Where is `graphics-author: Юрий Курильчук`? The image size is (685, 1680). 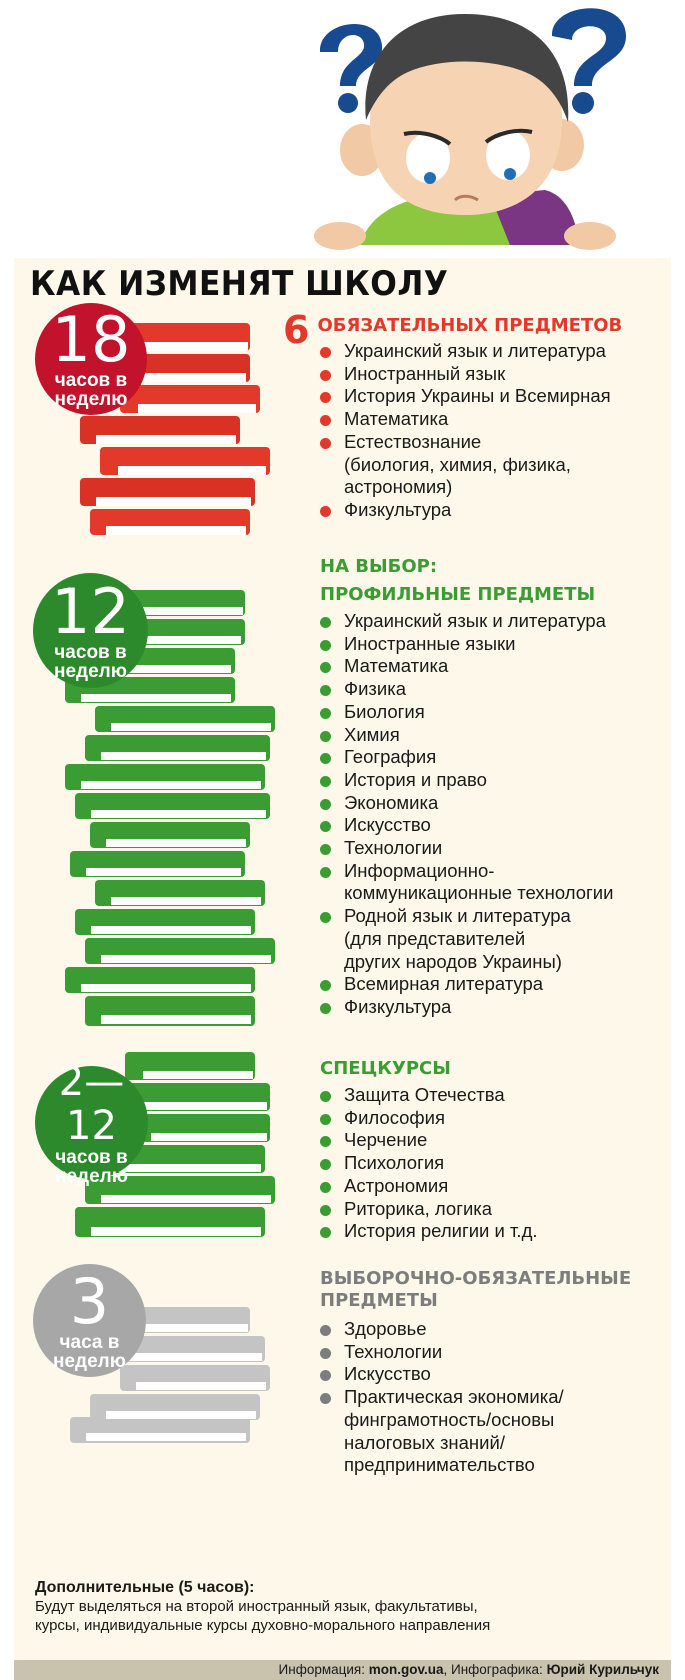
graphics-author: Юрий Курильчук is located at coordinates (602, 1669).